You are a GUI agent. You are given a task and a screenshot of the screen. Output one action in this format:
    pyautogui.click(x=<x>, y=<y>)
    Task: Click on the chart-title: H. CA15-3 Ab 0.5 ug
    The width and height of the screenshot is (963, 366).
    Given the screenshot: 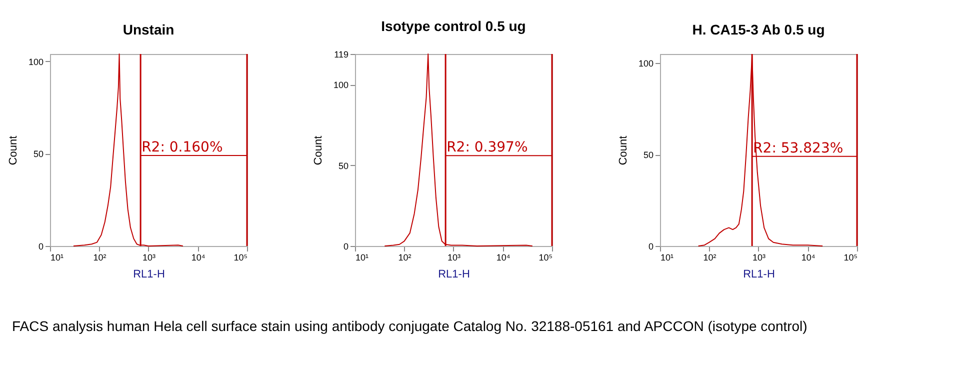 What is the action you would take?
    pyautogui.click(x=758, y=29)
    